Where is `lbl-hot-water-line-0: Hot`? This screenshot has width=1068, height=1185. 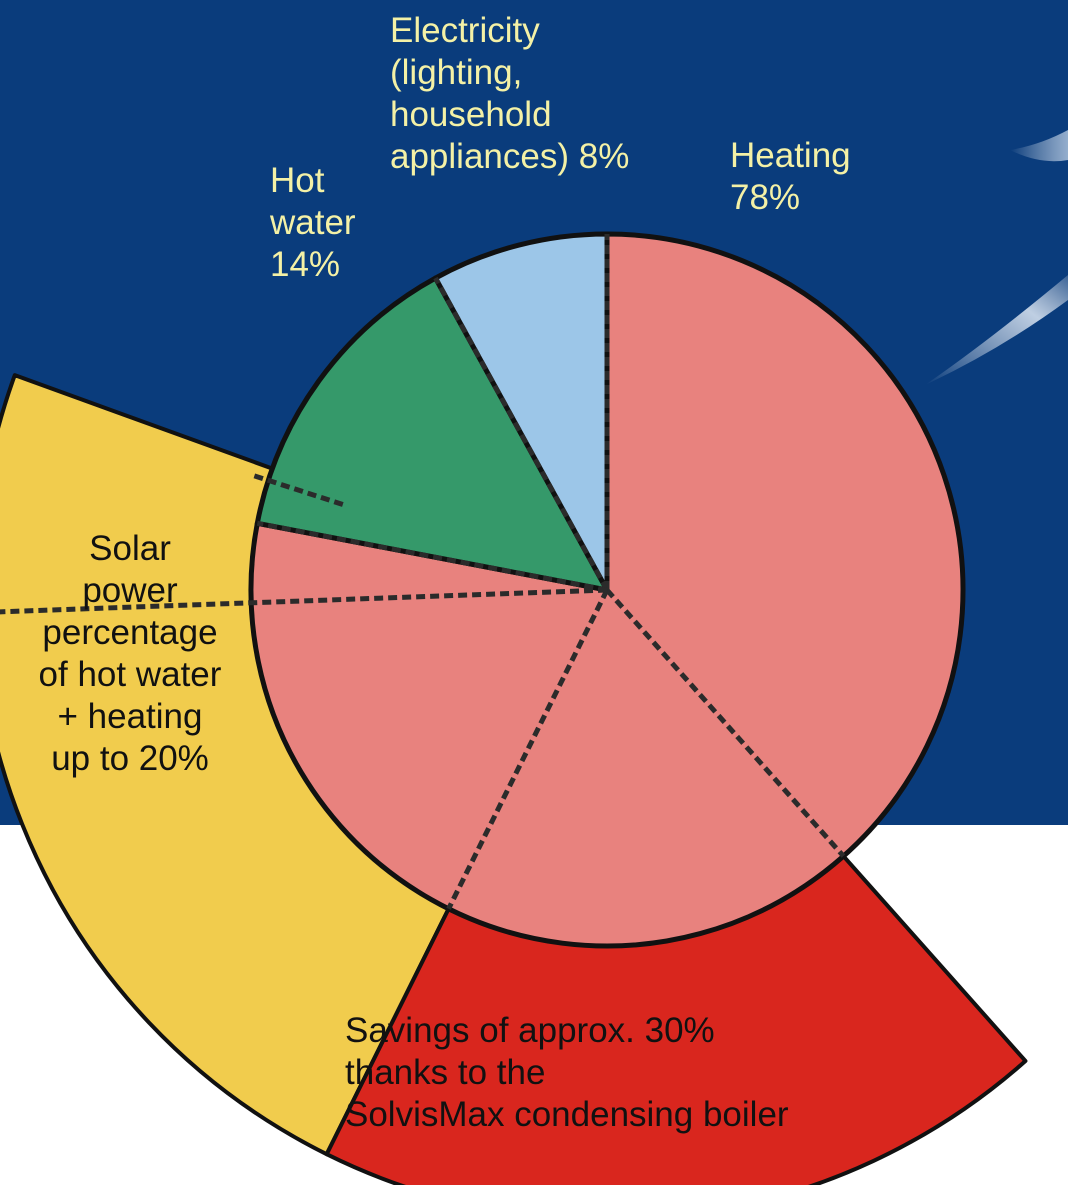
lbl-hot-water-line-0: Hot is located at coordinates (297, 180).